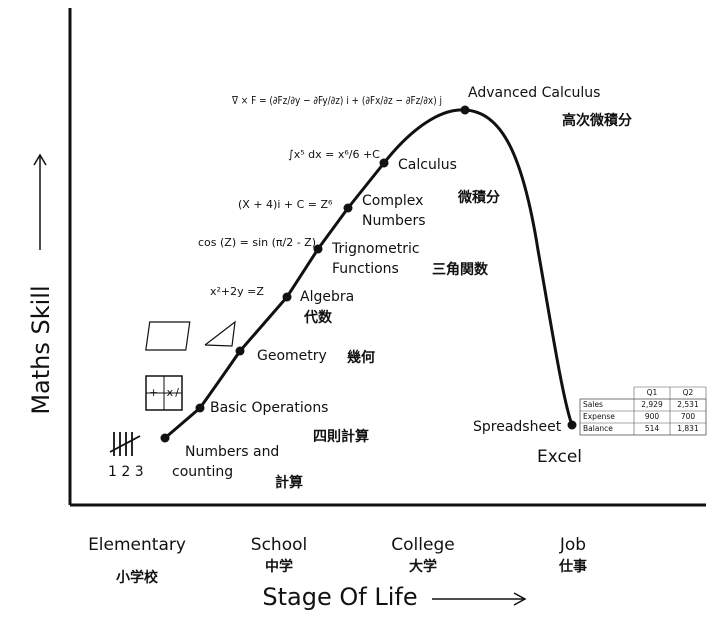 The image size is (724, 629). I want to click on node-jp: 高次微積分, so click(597, 120).